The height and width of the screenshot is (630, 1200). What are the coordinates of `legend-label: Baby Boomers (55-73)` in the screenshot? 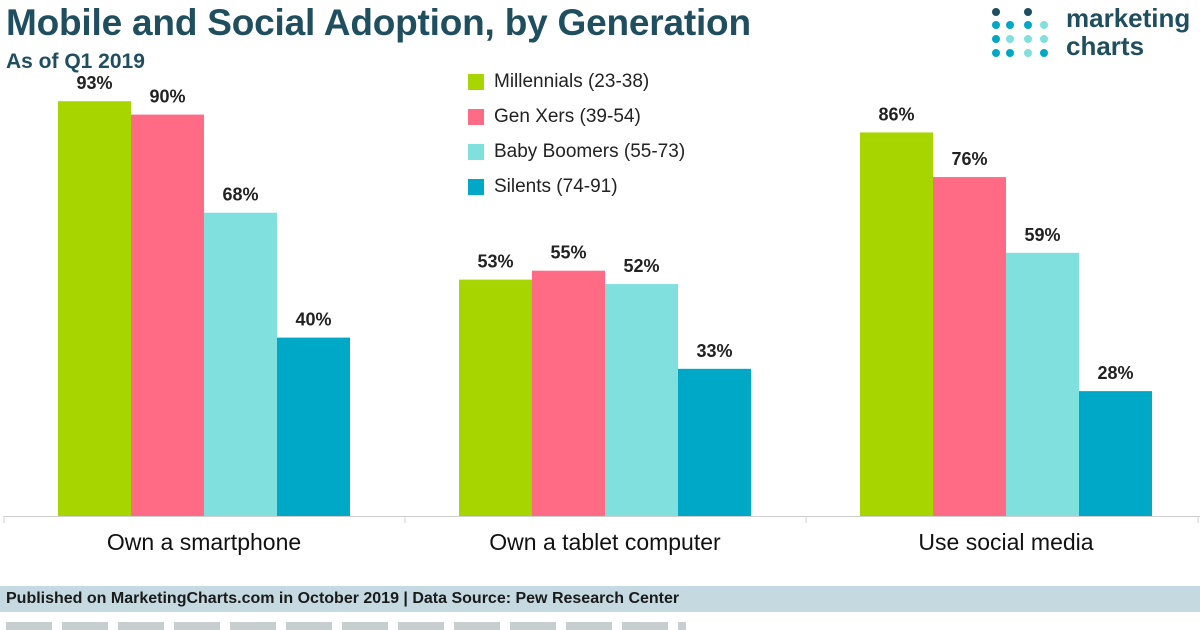 It's located at (590, 151).